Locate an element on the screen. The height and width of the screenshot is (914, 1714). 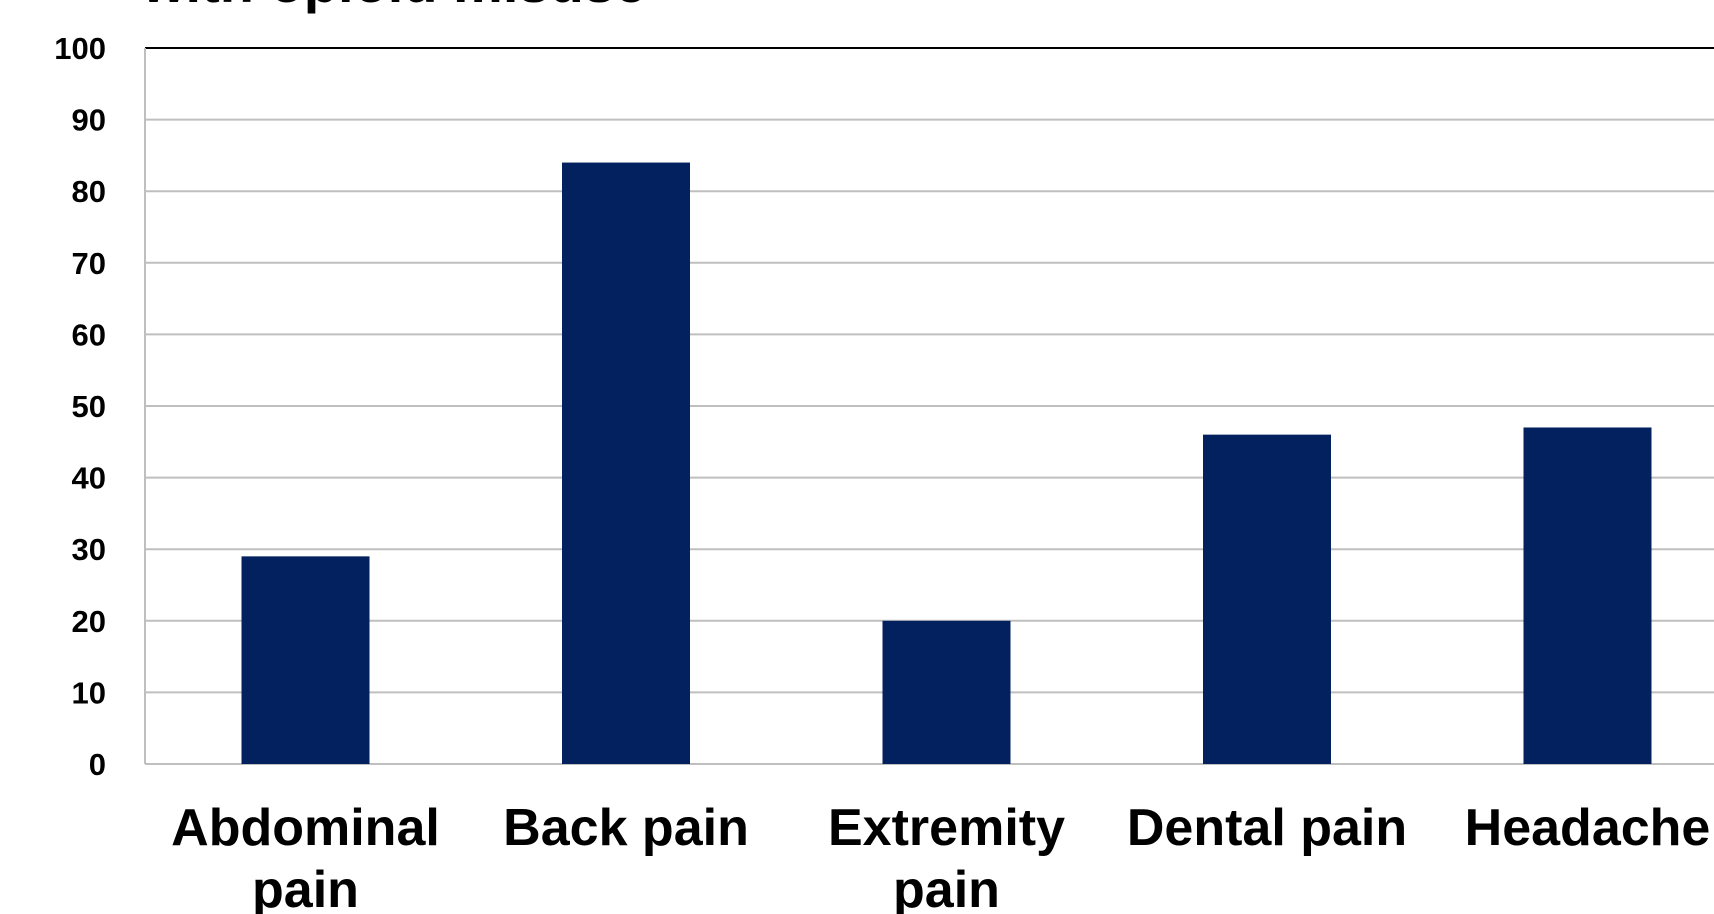
x-category-label-line: Abdominal is located at coordinates (305, 828).